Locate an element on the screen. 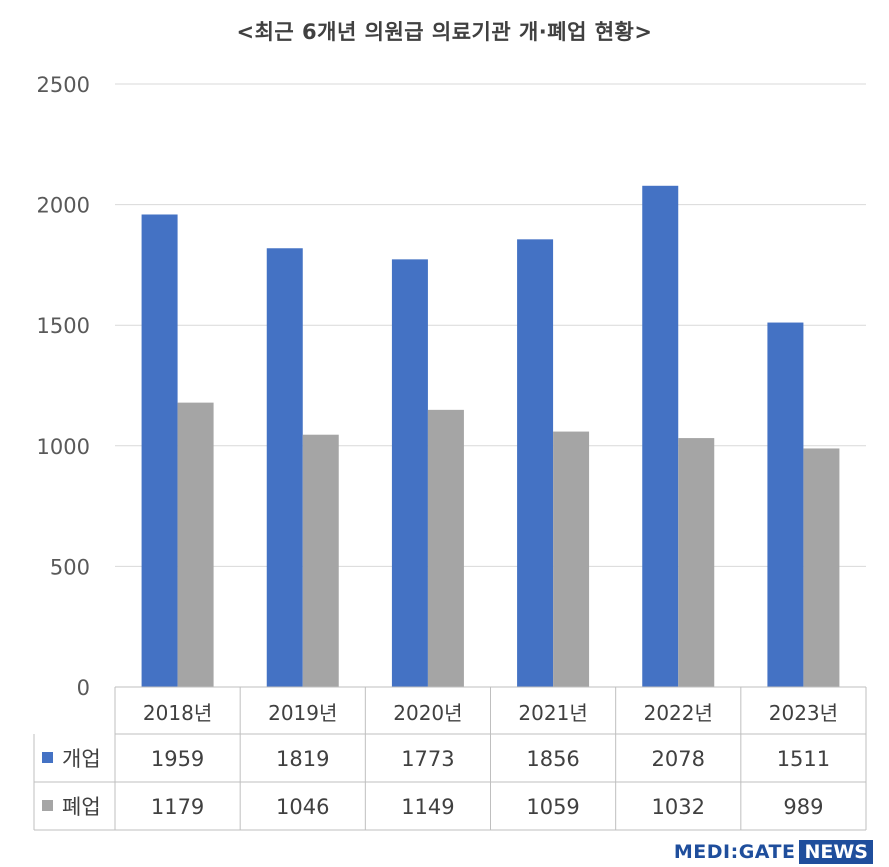 This screenshot has height=867, width=889. data-label: 1179 is located at coordinates (177, 807).